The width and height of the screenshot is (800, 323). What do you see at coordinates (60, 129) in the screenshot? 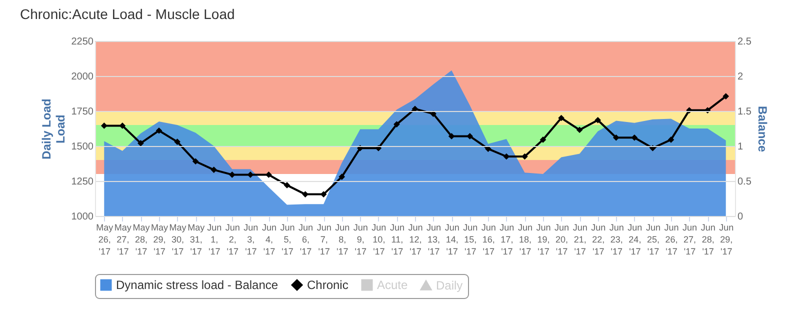
I see `y-axis-title: Load` at bounding box center [60, 129].